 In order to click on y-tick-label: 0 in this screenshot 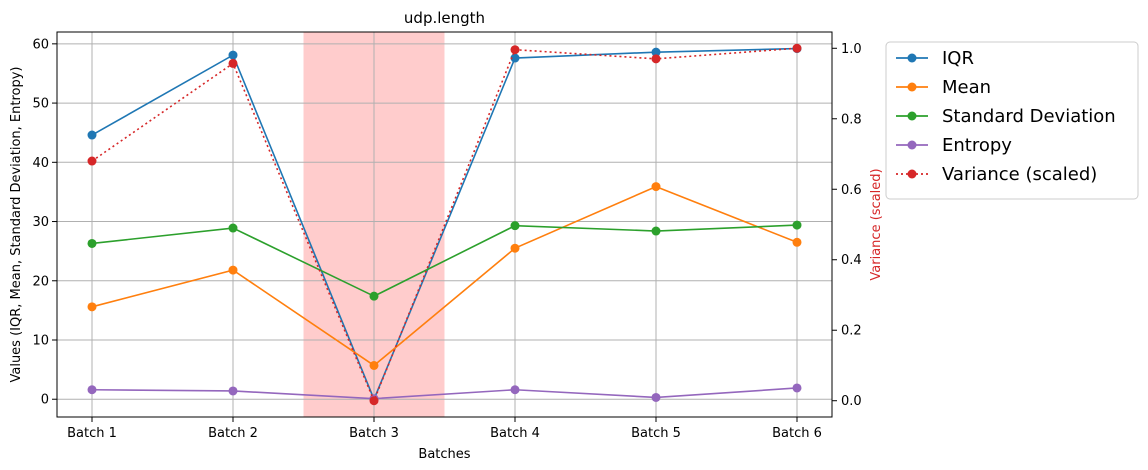, I will do `click(45, 400)`.